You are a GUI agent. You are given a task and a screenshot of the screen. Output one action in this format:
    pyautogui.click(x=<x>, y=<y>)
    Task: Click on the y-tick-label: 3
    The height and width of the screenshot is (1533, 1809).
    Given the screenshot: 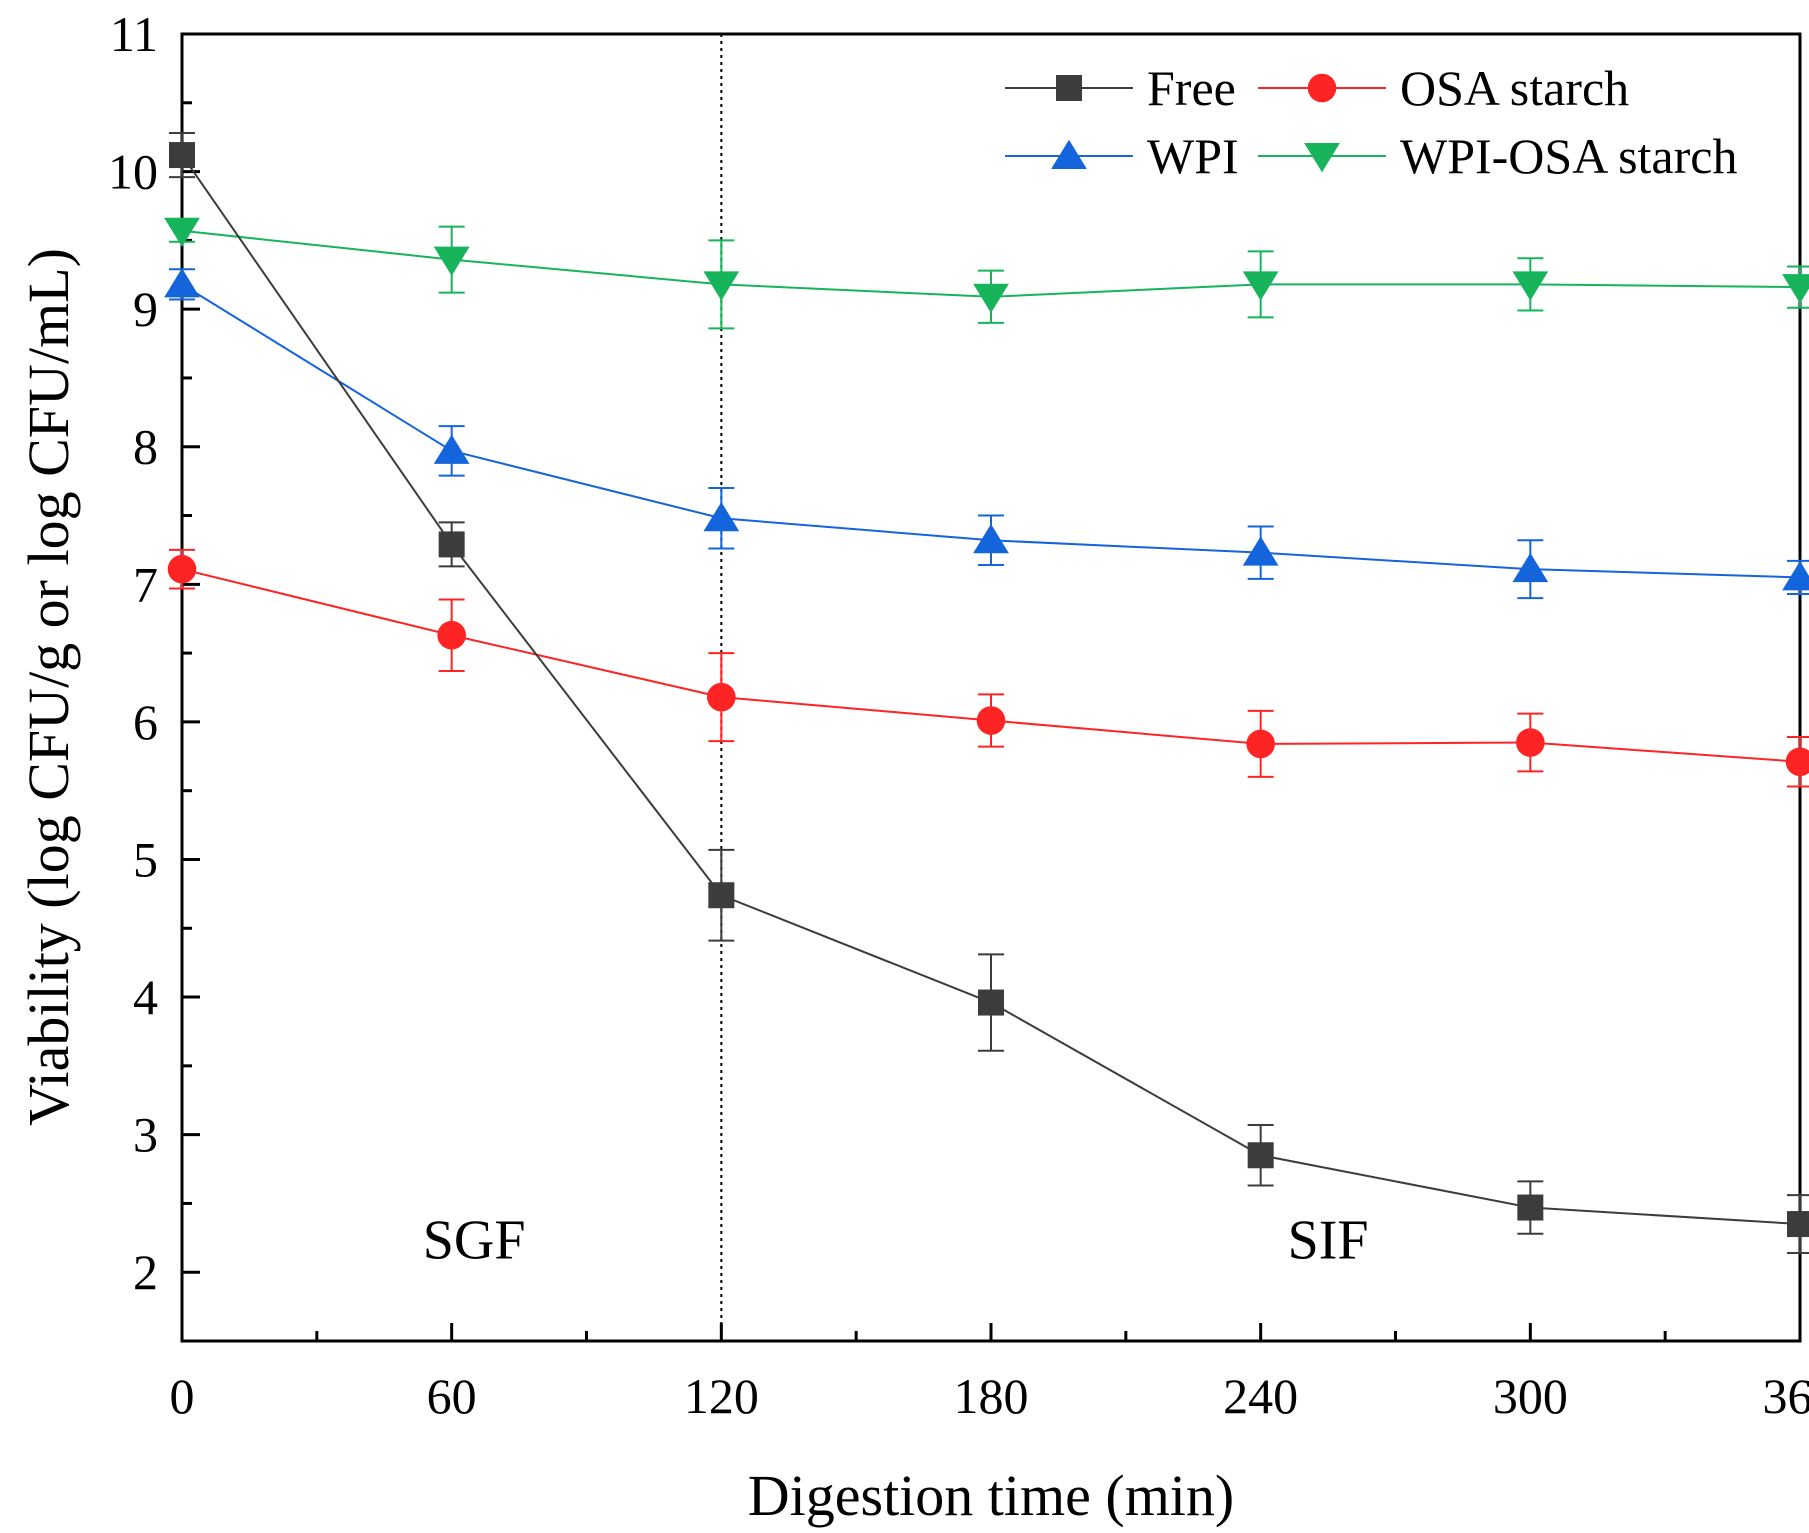 What is the action you would take?
    pyautogui.click(x=145, y=1135)
    